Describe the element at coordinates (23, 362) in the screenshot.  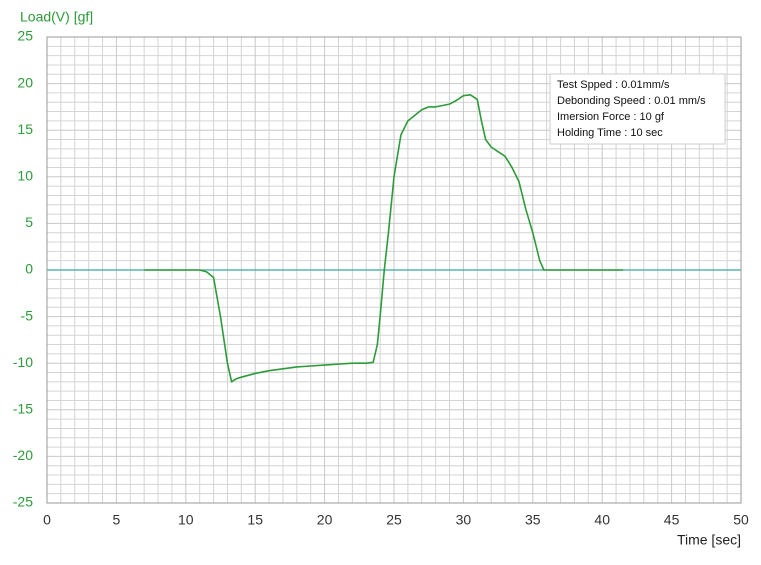
I see `y-tick-label: -10` at that location.